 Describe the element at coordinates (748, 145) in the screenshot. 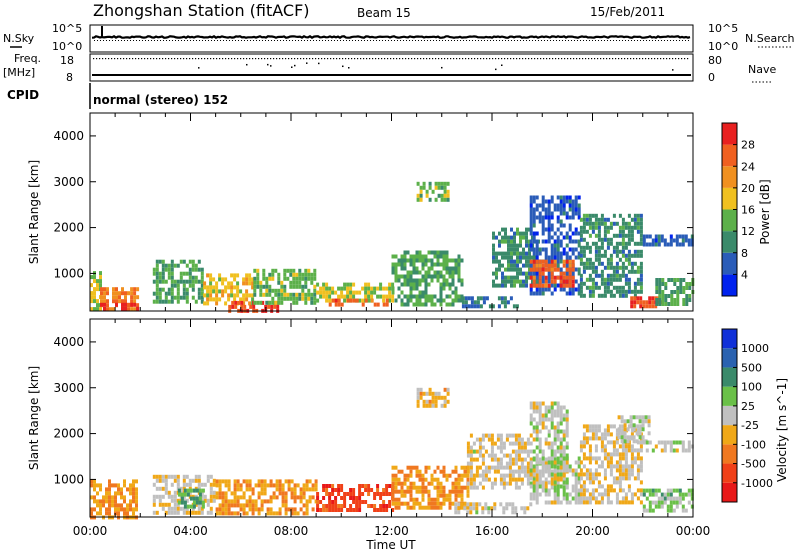

I see `colorbar-tick-label: 28` at that location.